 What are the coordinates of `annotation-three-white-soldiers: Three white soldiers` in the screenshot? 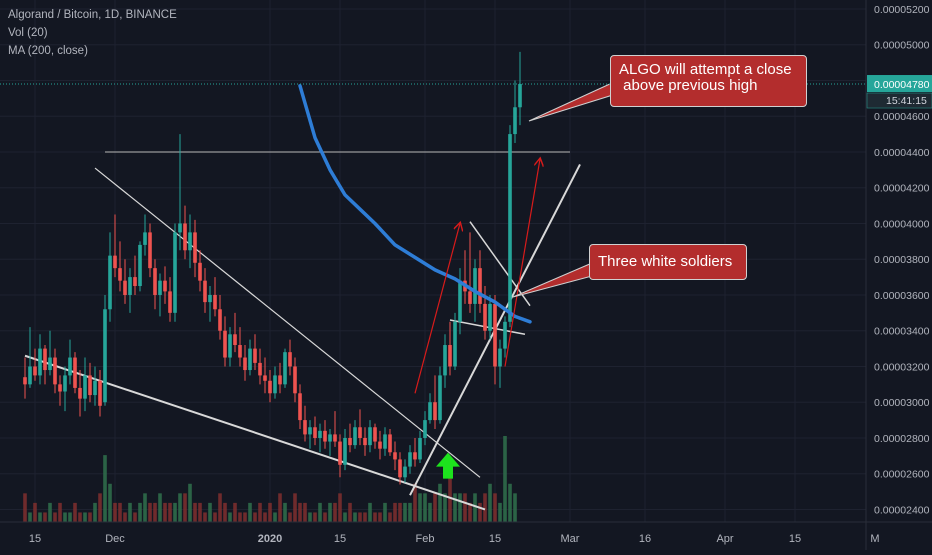 It's located at (668, 262).